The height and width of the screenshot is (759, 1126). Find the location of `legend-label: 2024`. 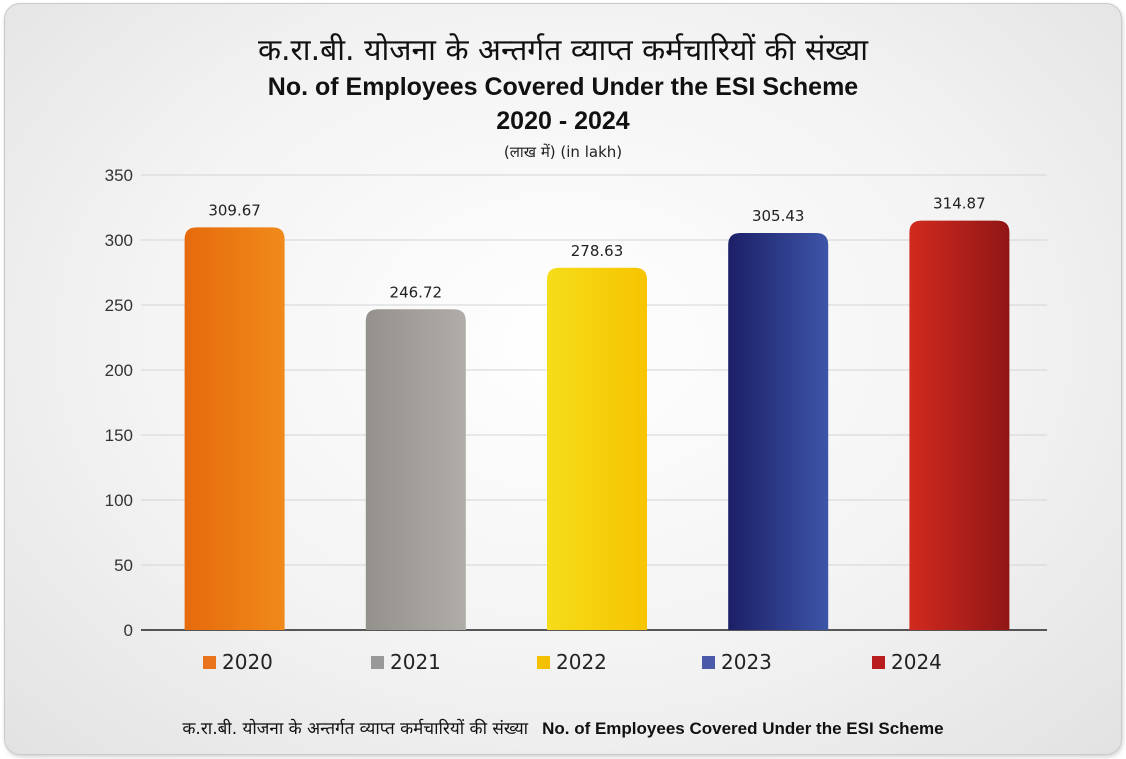

legend-label: 2024 is located at coordinates (916, 662).